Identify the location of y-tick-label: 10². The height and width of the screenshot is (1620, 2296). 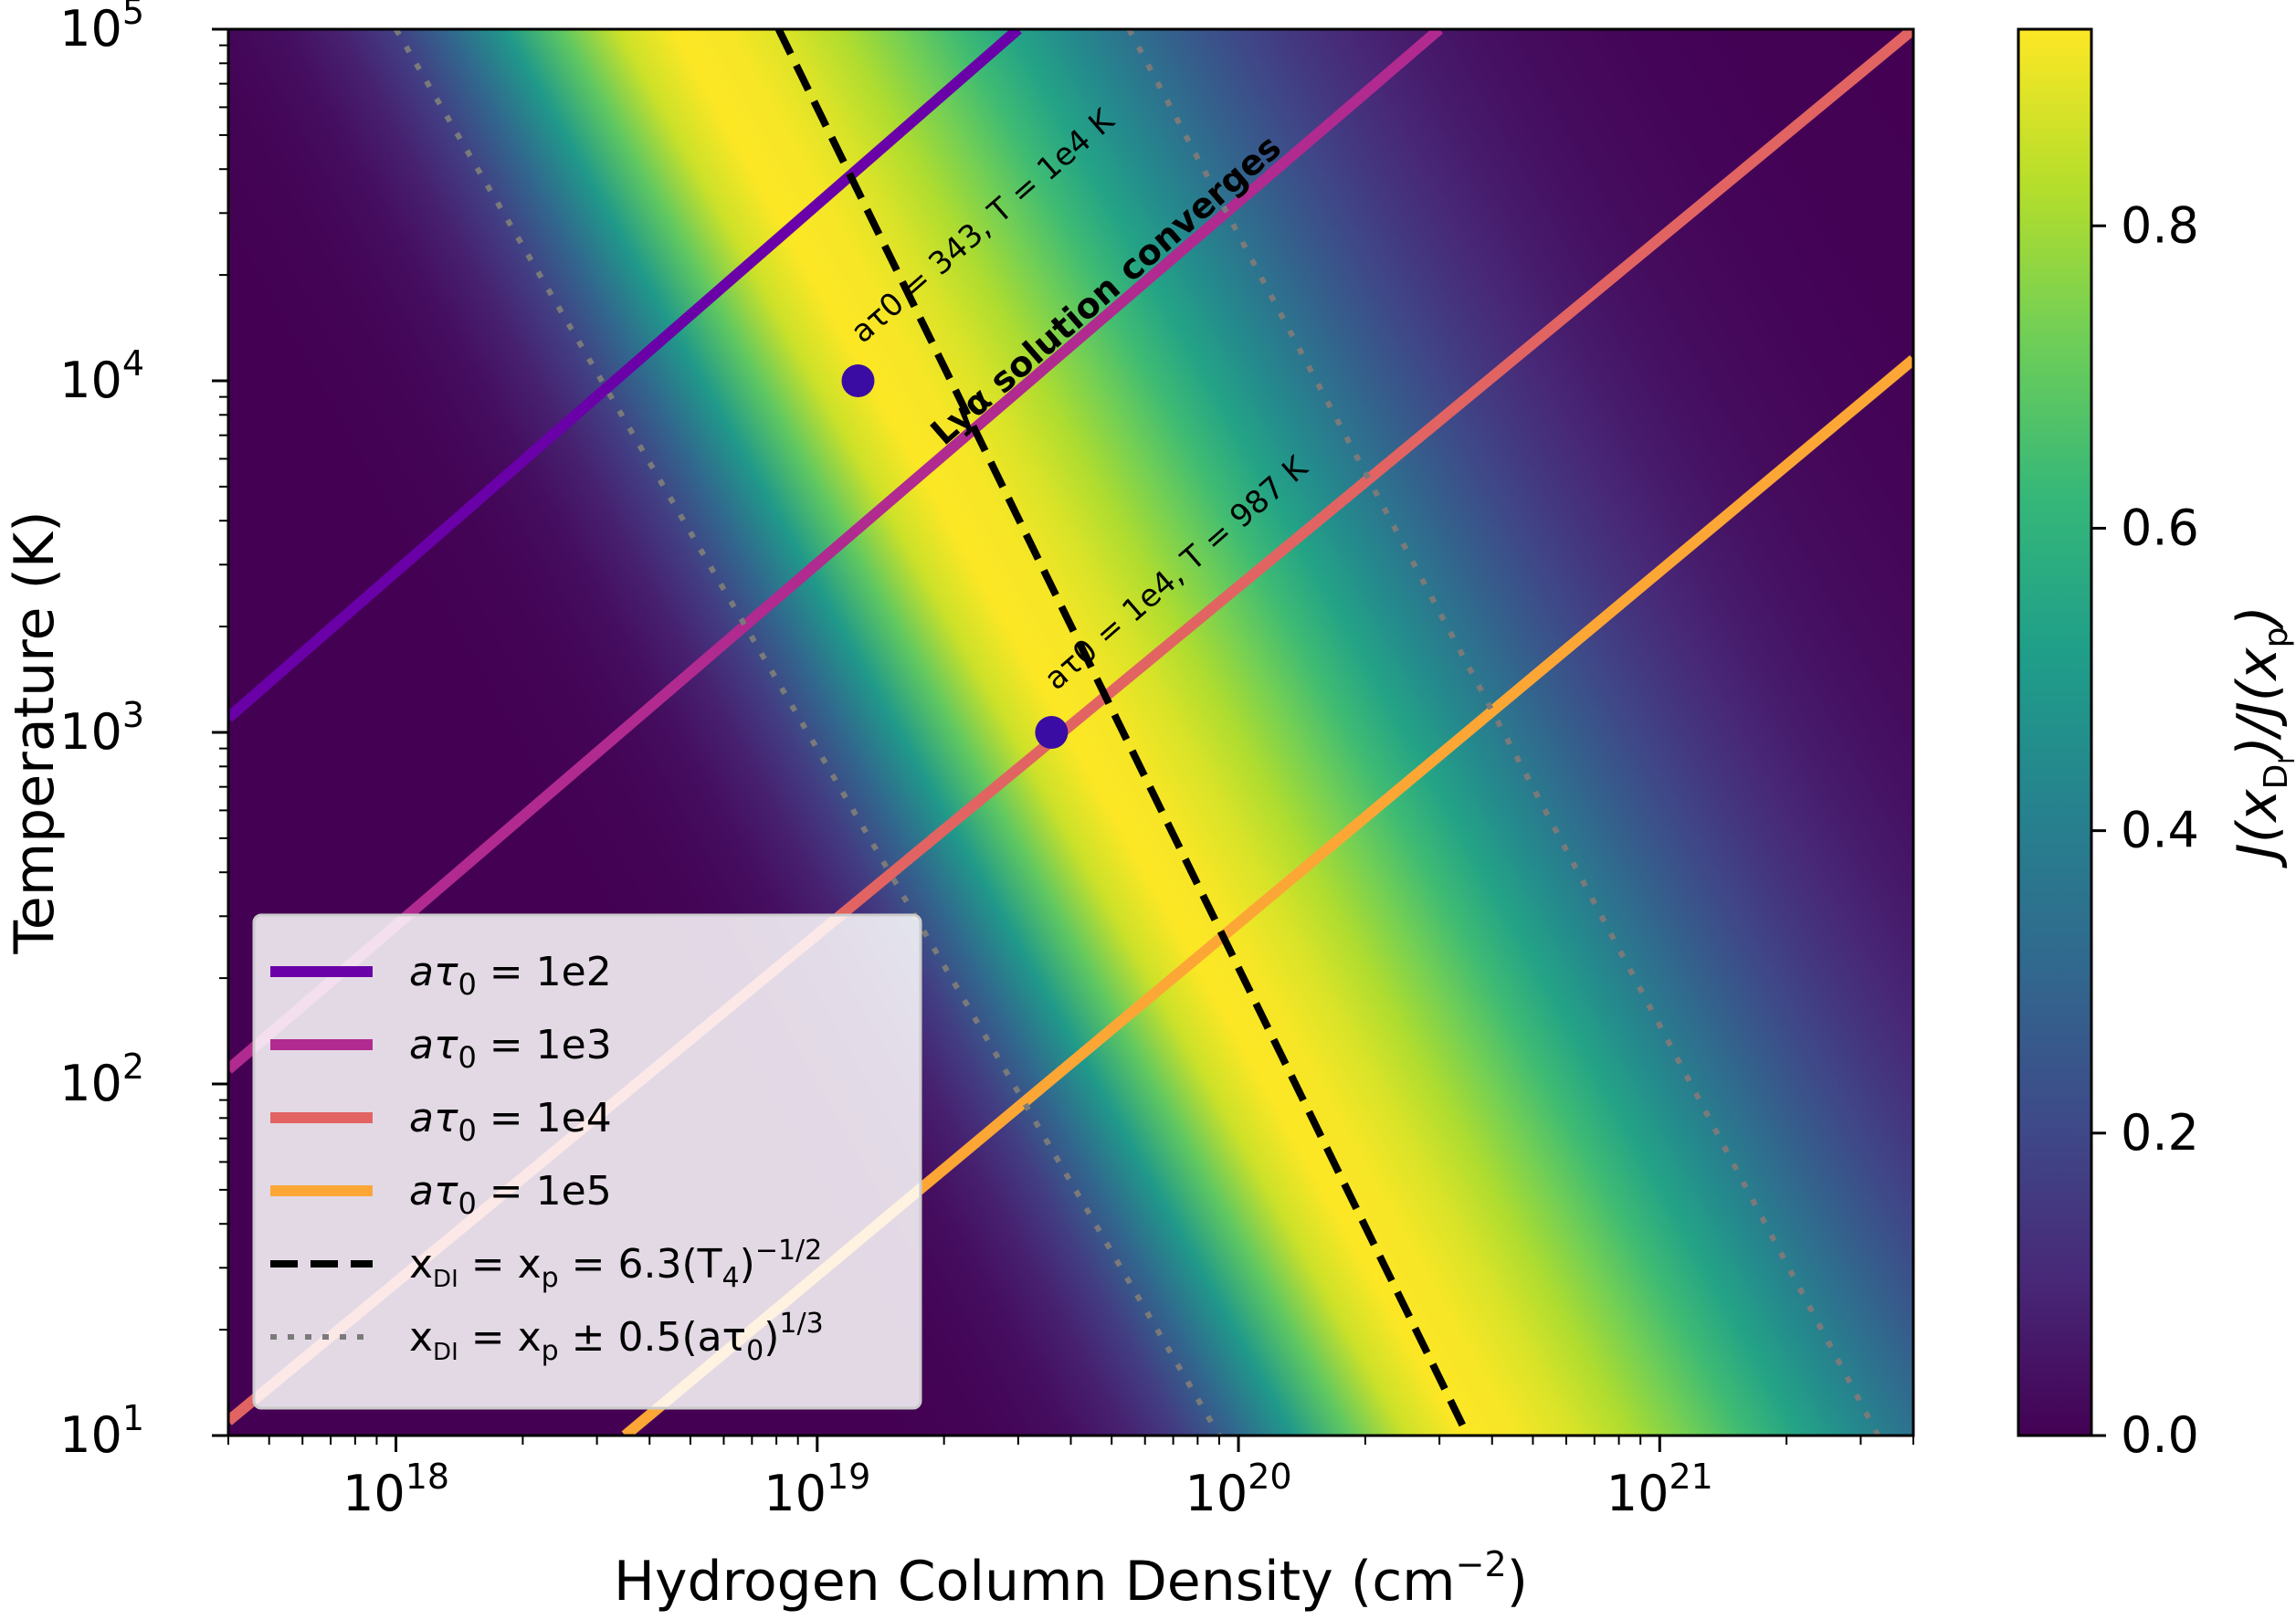
(101, 1079).